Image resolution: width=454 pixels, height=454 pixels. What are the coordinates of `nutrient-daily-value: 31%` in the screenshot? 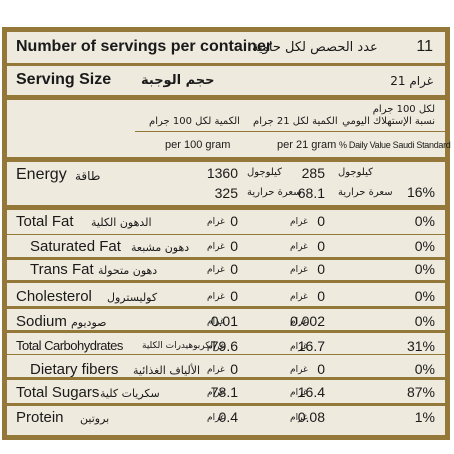 It's located at (420, 346).